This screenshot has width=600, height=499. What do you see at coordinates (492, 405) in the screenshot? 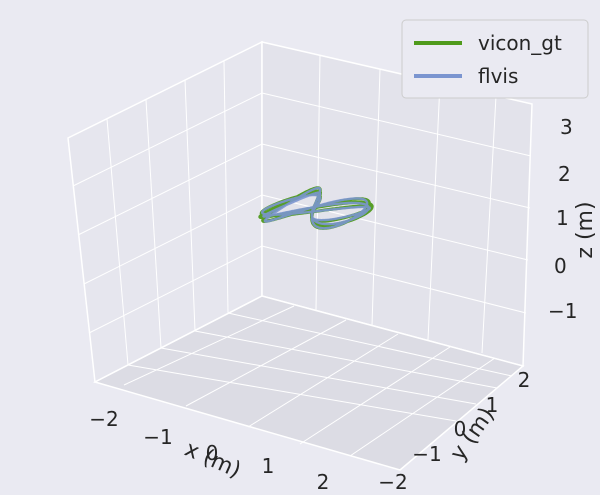
I see `y-tick-label: 1` at bounding box center [492, 405].